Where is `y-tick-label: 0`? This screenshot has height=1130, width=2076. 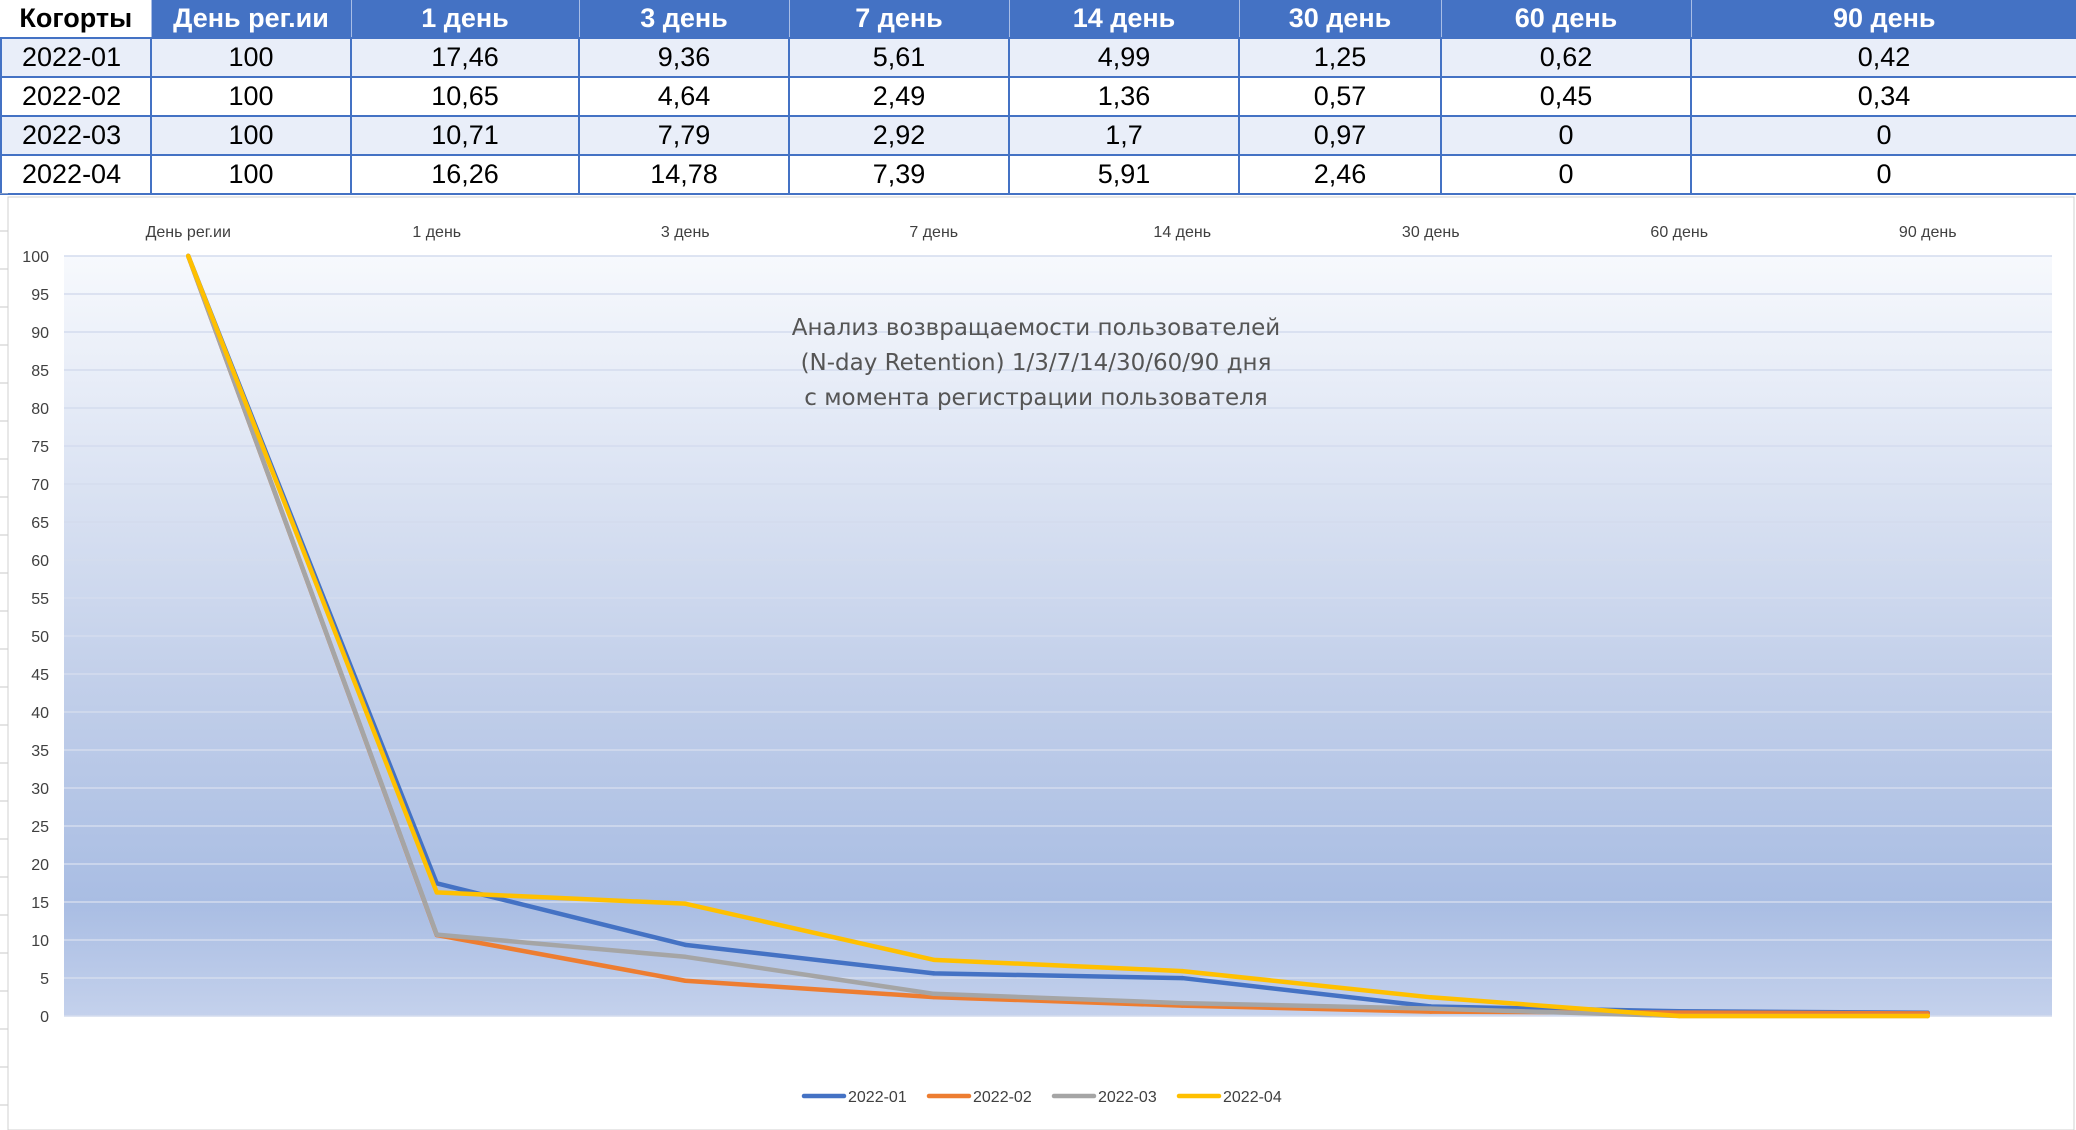
y-tick-label: 0 is located at coordinates (44, 1017).